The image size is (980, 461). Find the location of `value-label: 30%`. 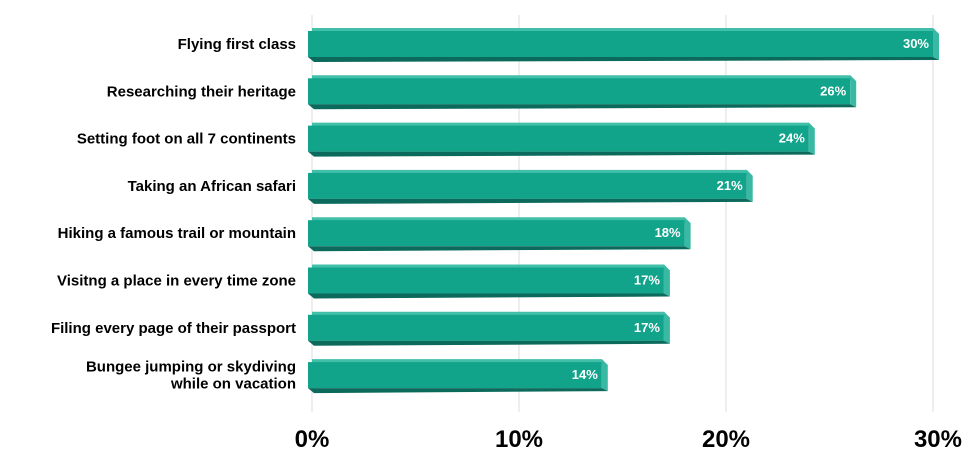

value-label: 30% is located at coordinates (916, 43).